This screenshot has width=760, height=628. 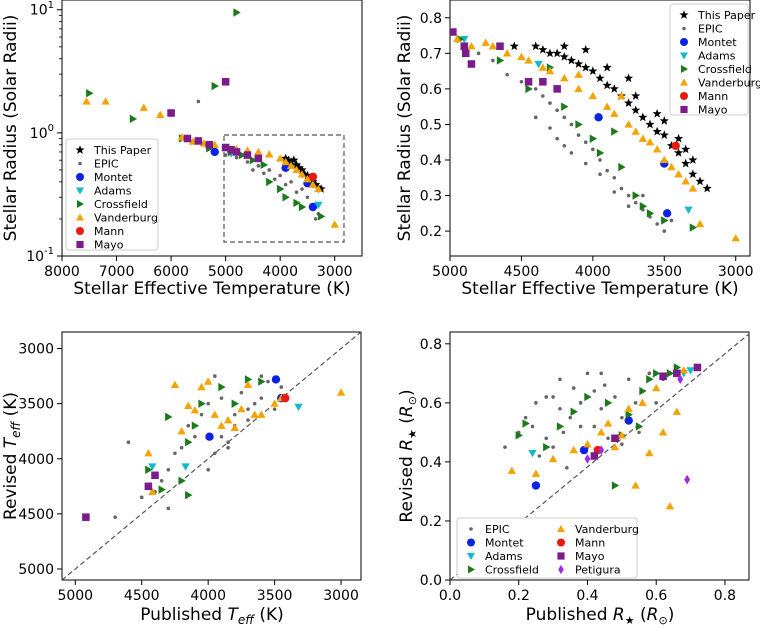 What do you see at coordinates (62, 272) in the screenshot?
I see `x-tick-label: 8000` at bounding box center [62, 272].